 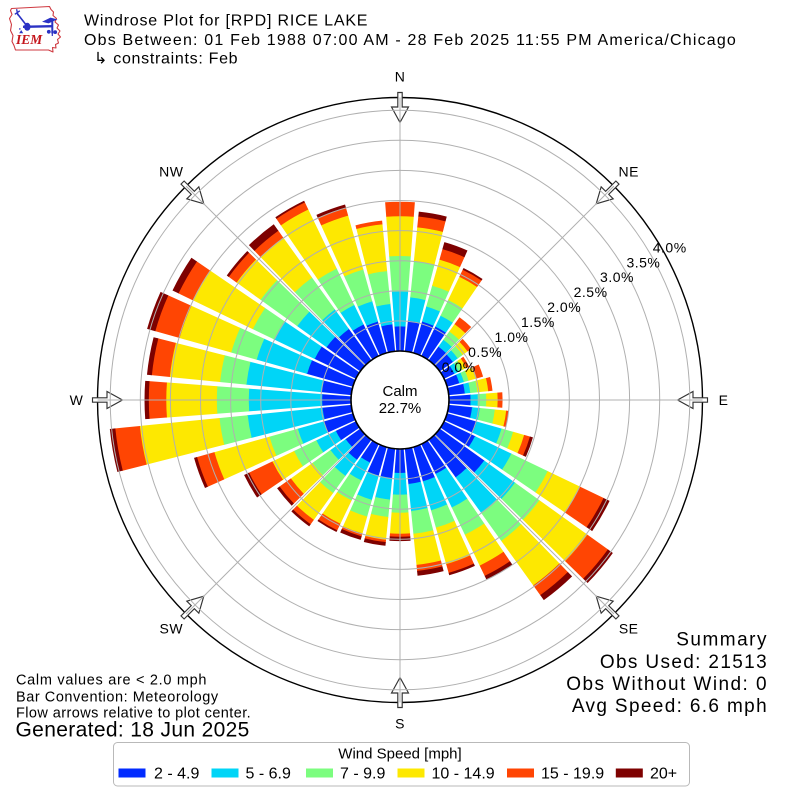 I want to click on svg-text:Windrose Plot for [RPD] RICE L: Windrose Plot for [RPD] RICE LAKE, so click(x=226, y=21).